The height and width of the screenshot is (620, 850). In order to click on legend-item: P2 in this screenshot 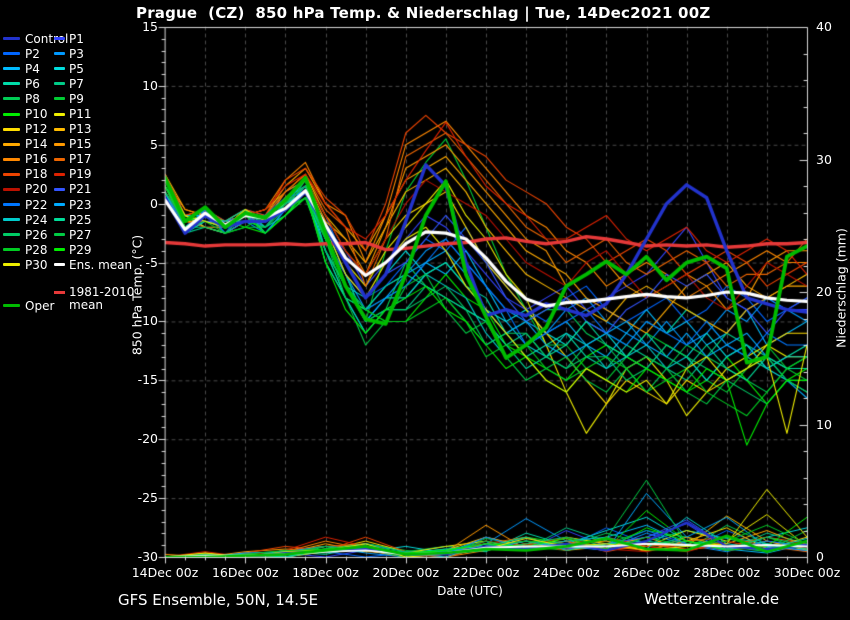, I will do `click(35, 53)`.